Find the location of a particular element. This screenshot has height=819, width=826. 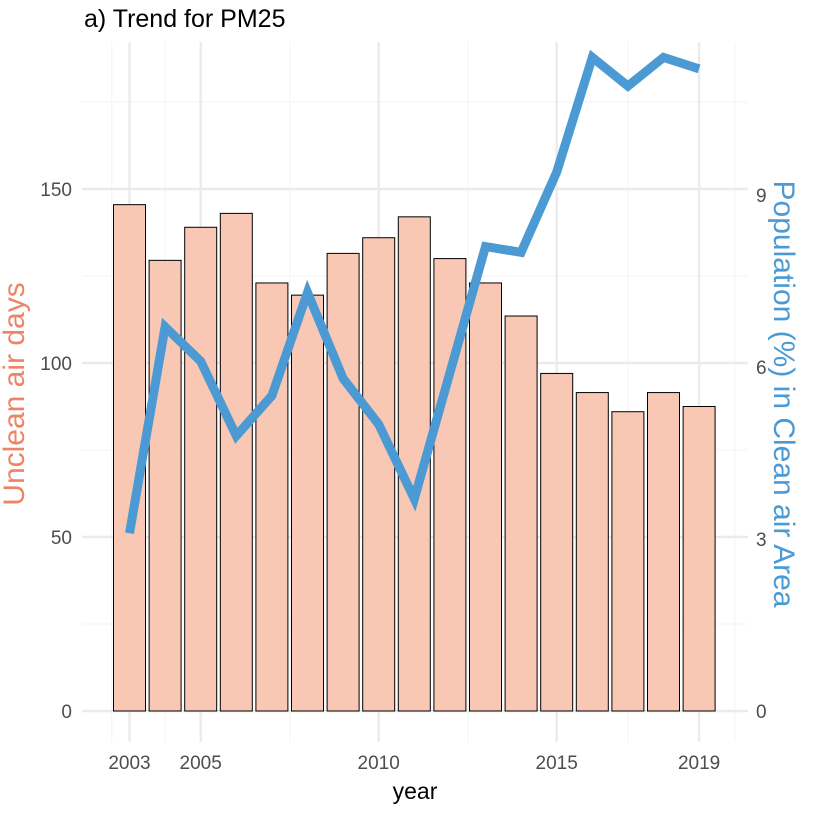

y2-tick-label: 9 is located at coordinates (761, 196).